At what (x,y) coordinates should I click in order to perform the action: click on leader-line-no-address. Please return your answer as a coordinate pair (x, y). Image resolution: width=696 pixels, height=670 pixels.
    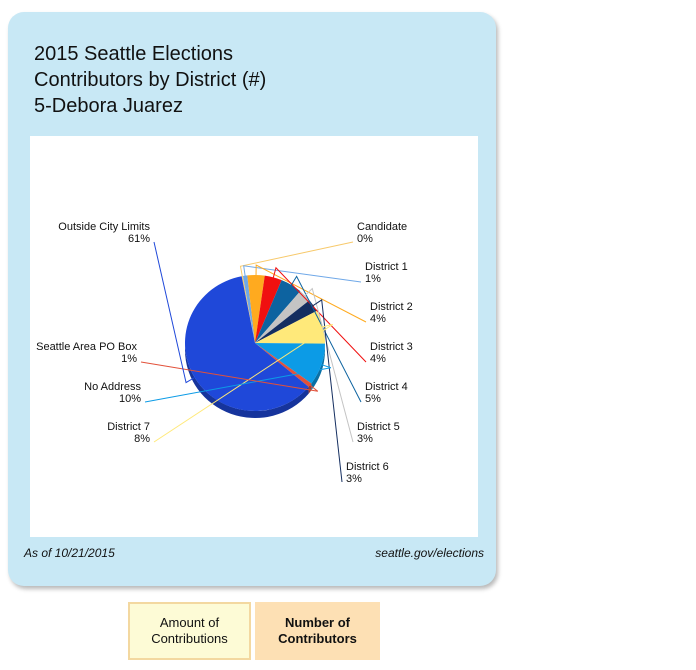
    Looking at the image, I should click on (238, 383).